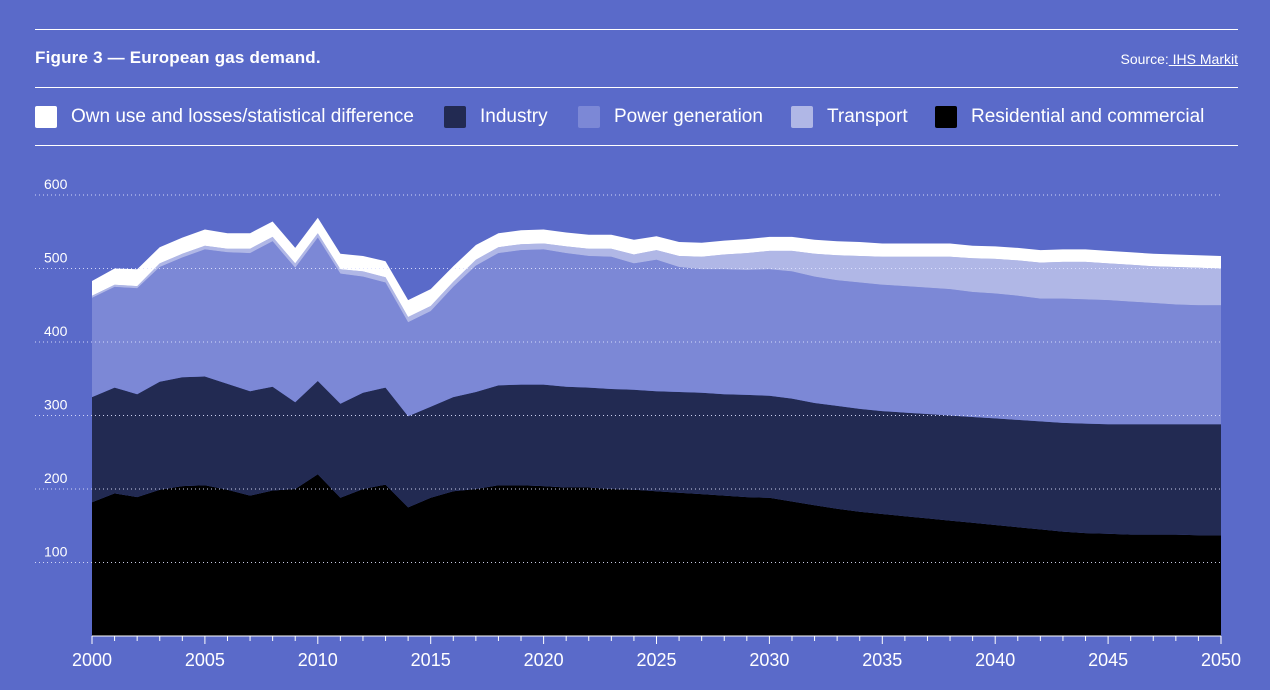 The width and height of the screenshot is (1270, 690). Describe the element at coordinates (56, 552) in the screenshot. I see `y-tick-label-100: 100` at that location.